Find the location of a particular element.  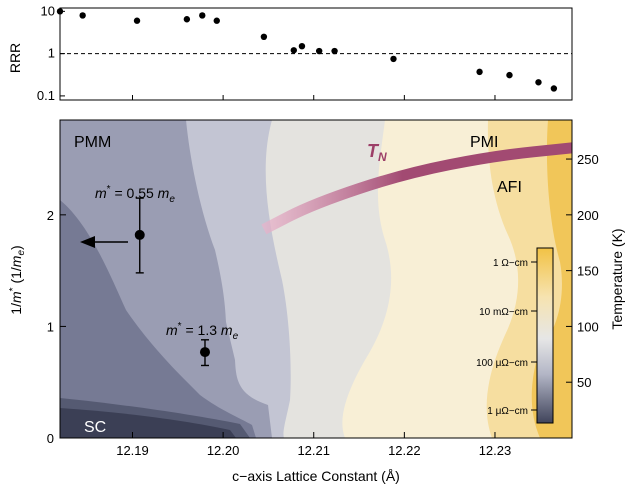

y-right-tick-label: 250 is located at coordinates (588, 159).